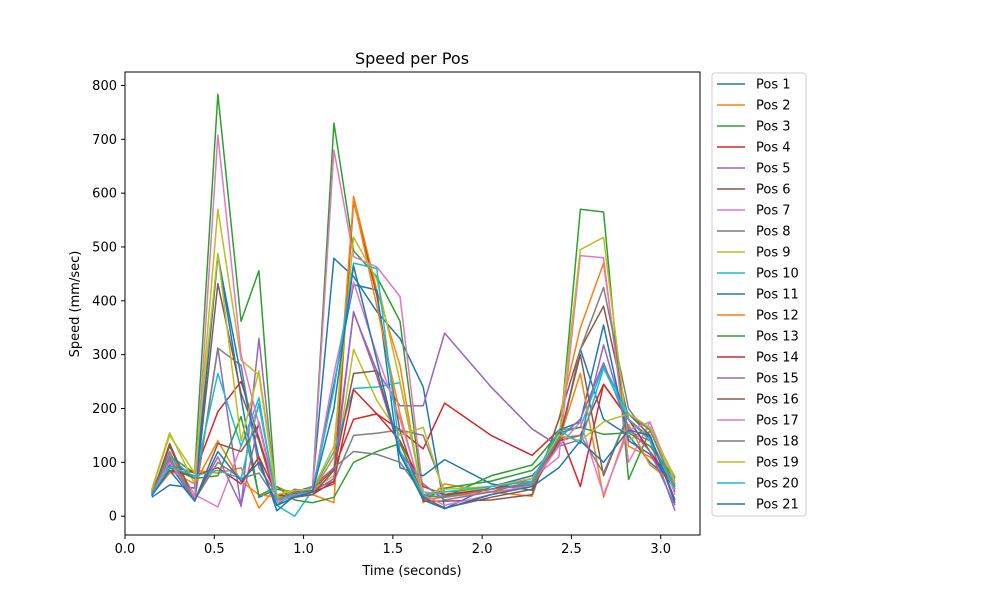 The image size is (1000, 600). I want to click on legend-label: Pos 6, so click(773, 190).